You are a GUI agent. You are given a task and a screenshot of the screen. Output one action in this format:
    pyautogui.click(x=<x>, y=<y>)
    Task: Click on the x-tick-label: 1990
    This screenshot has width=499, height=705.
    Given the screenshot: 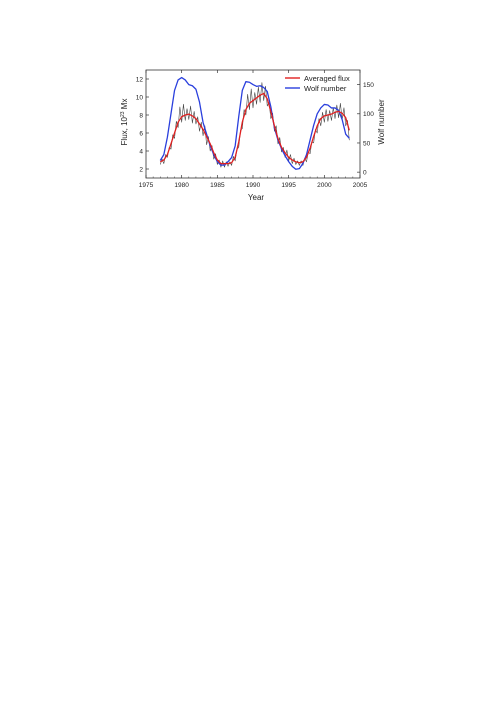 What is the action you would take?
    pyautogui.click(x=253, y=185)
    